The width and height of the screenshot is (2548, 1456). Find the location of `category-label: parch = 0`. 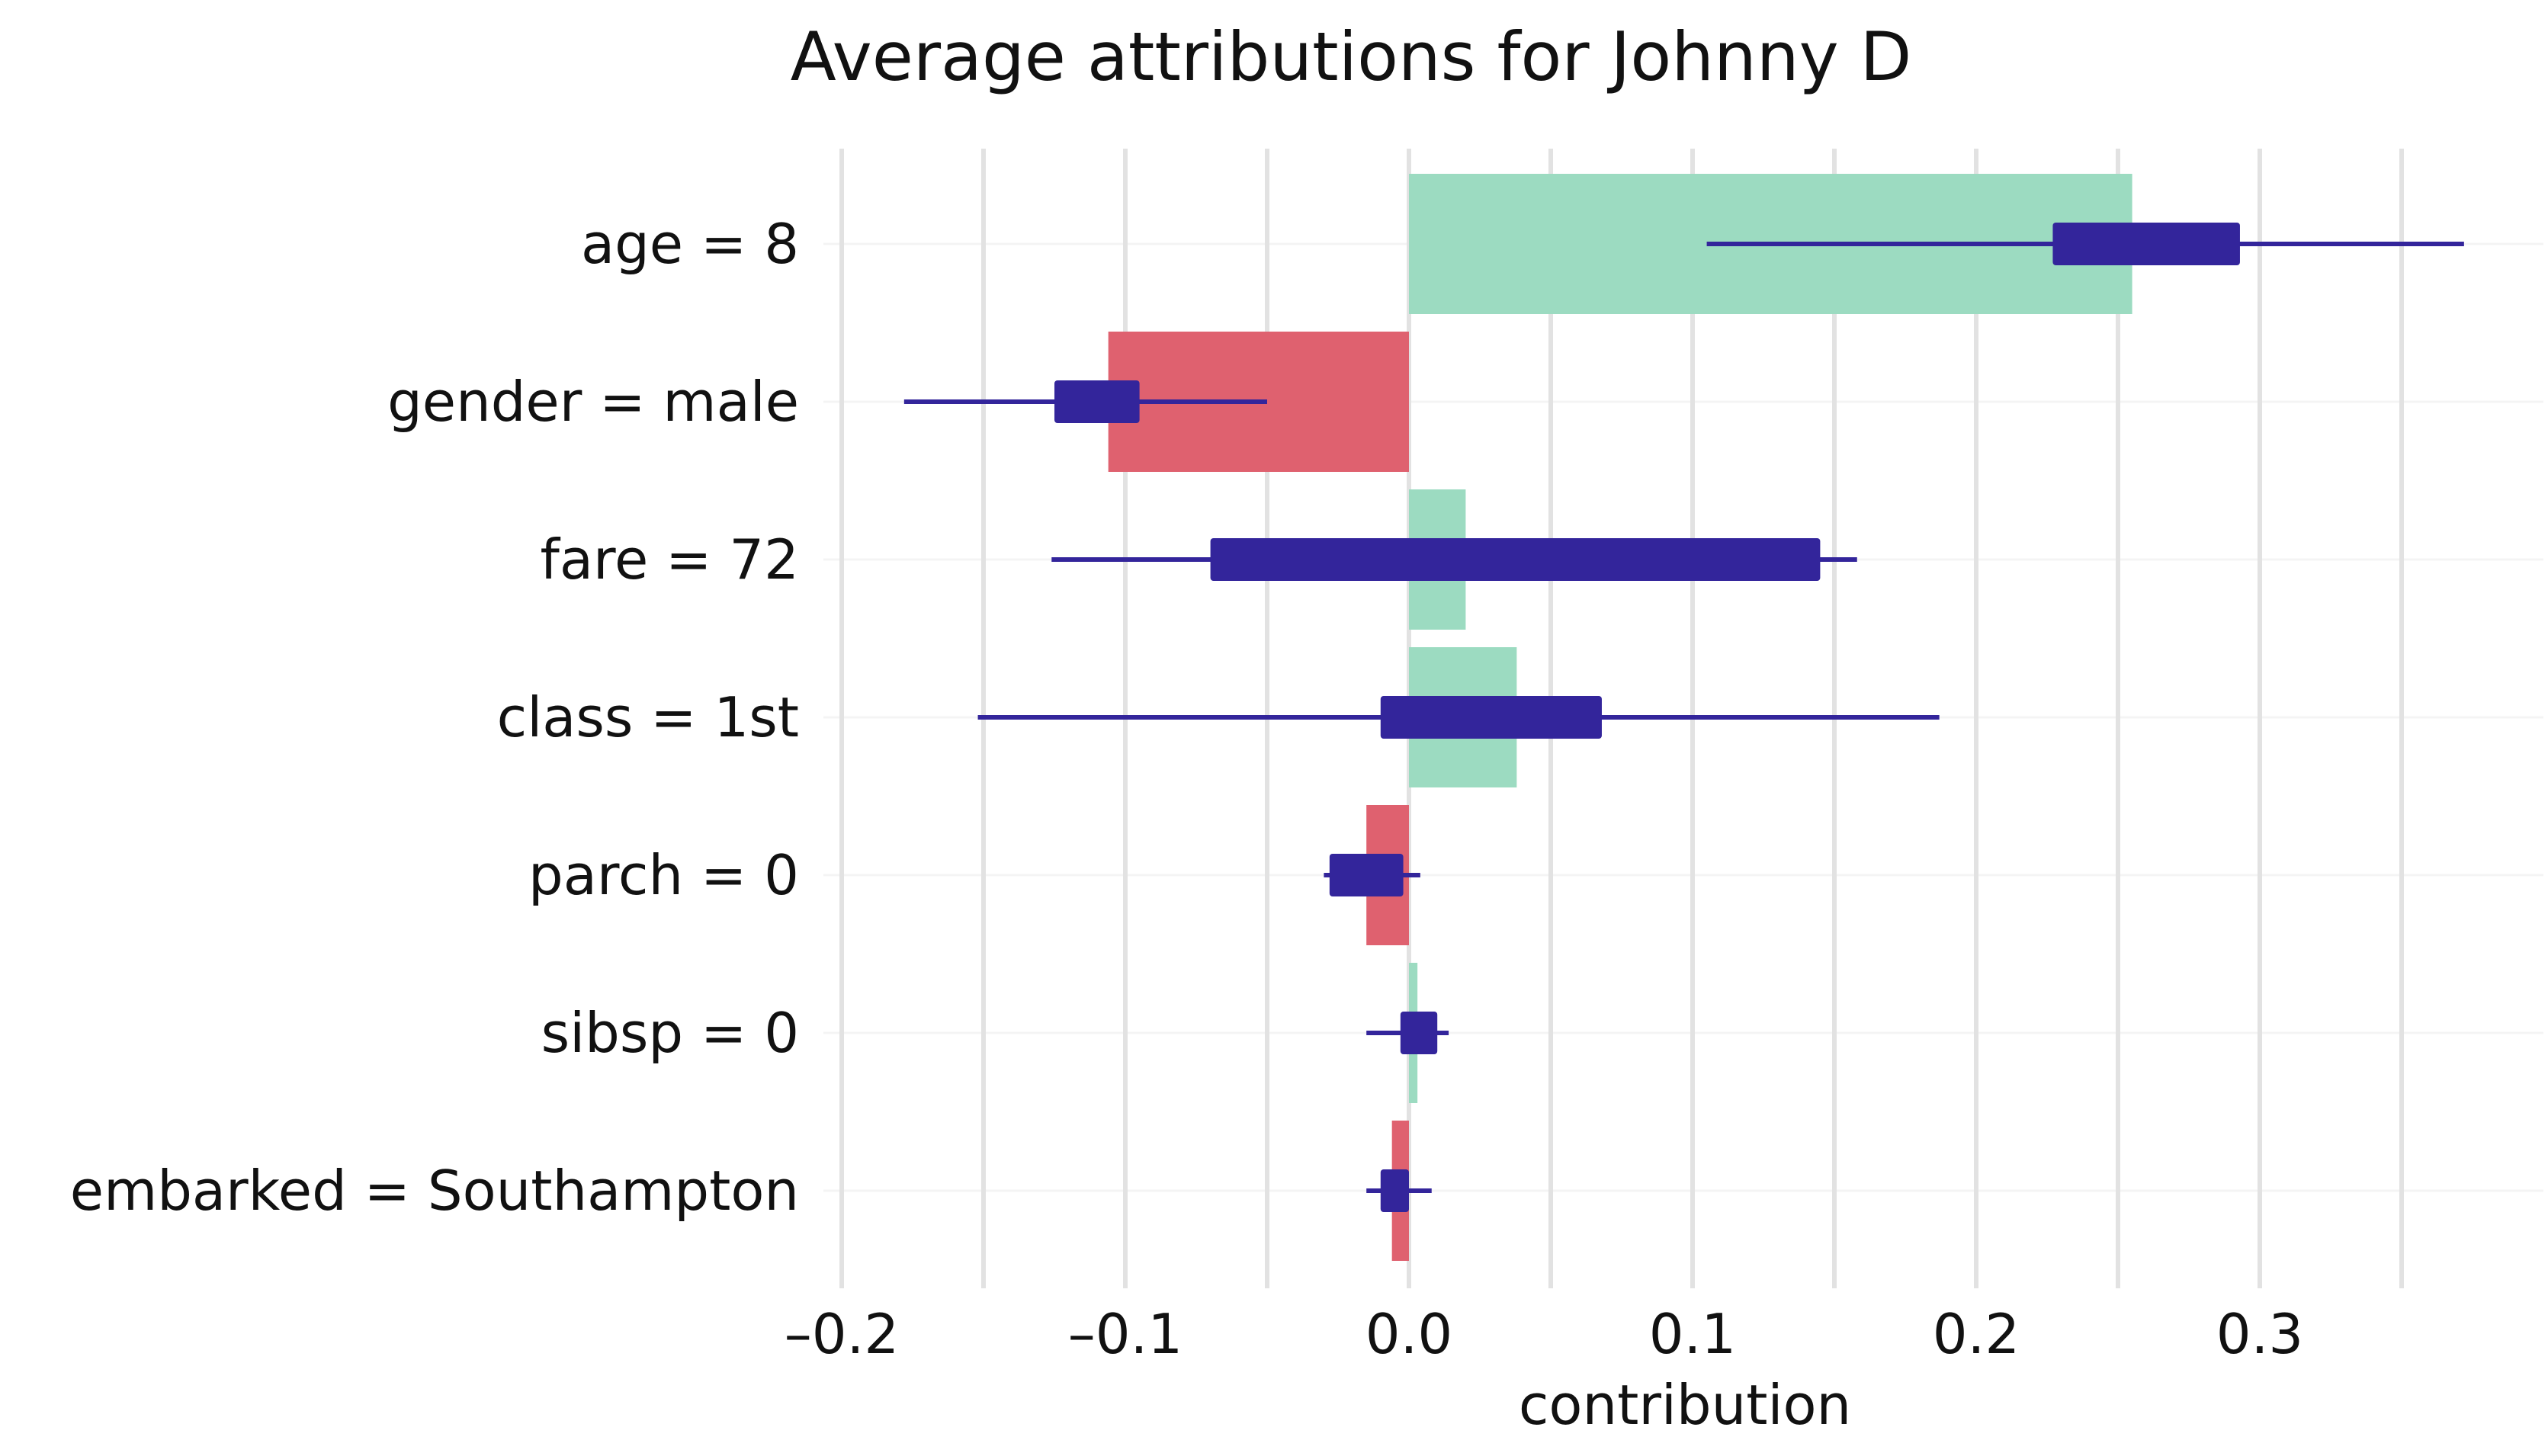

category-label: parch = 0 is located at coordinates (663, 875).